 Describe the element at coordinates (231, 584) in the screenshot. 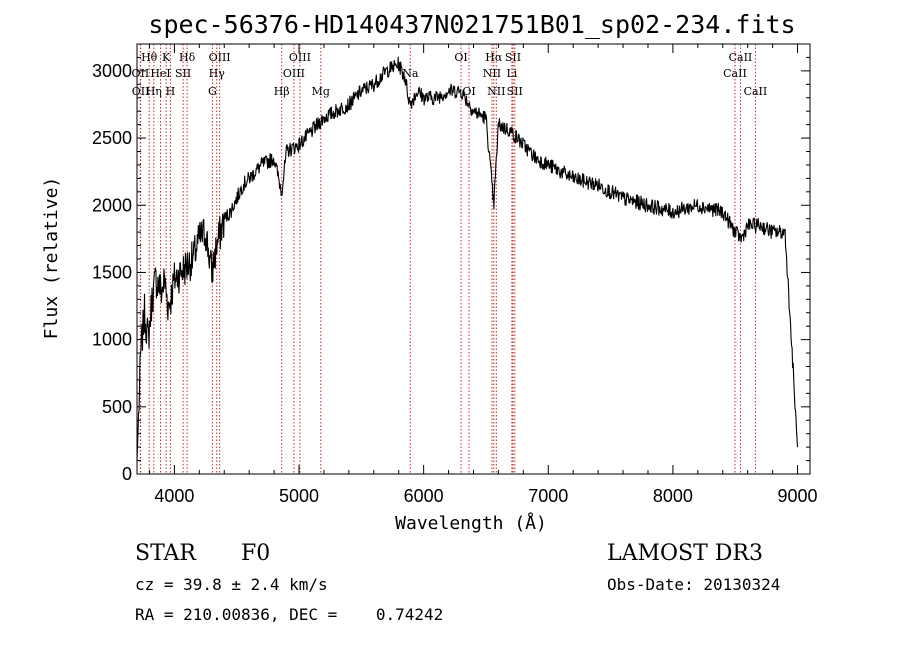

I see `redshift-readout: cz = 39.8 ± 2.4 km/s` at that location.